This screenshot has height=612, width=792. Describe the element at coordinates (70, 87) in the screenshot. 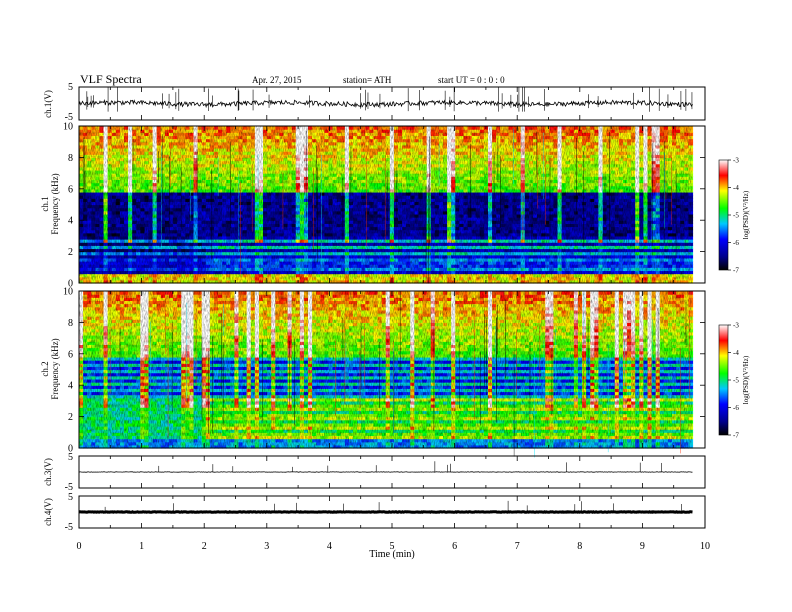

I see `ch1-ytick-top: 5` at that location.